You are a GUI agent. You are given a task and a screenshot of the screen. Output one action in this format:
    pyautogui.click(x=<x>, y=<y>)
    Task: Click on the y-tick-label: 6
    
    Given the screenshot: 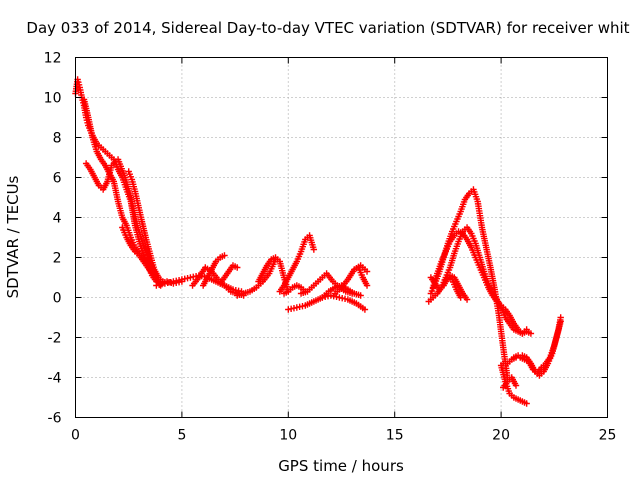 What is the action you would take?
    pyautogui.click(x=57, y=179)
    